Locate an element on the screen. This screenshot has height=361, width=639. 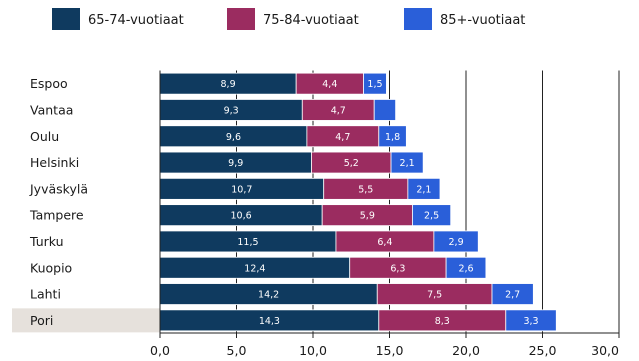
highlight-band is located at coordinates (86, 320).